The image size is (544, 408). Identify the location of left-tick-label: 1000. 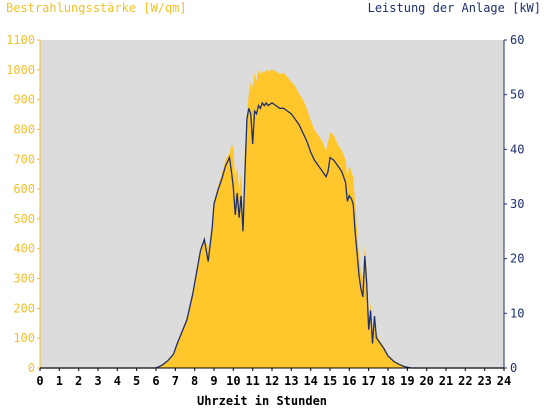
(20, 70).